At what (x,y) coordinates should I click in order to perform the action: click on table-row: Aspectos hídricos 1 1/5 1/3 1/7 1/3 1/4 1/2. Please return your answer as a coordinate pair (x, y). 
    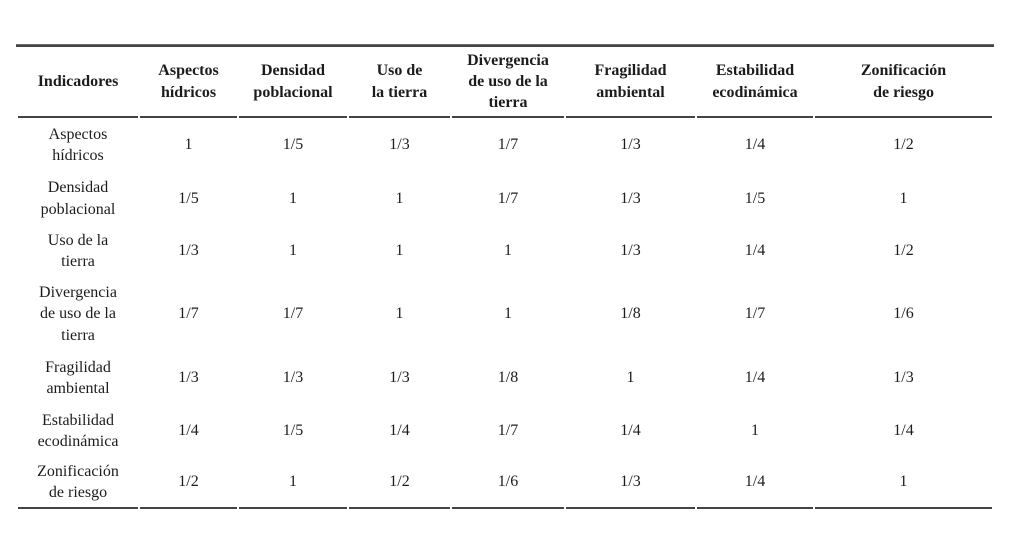
    Looking at the image, I should click on (505, 145).